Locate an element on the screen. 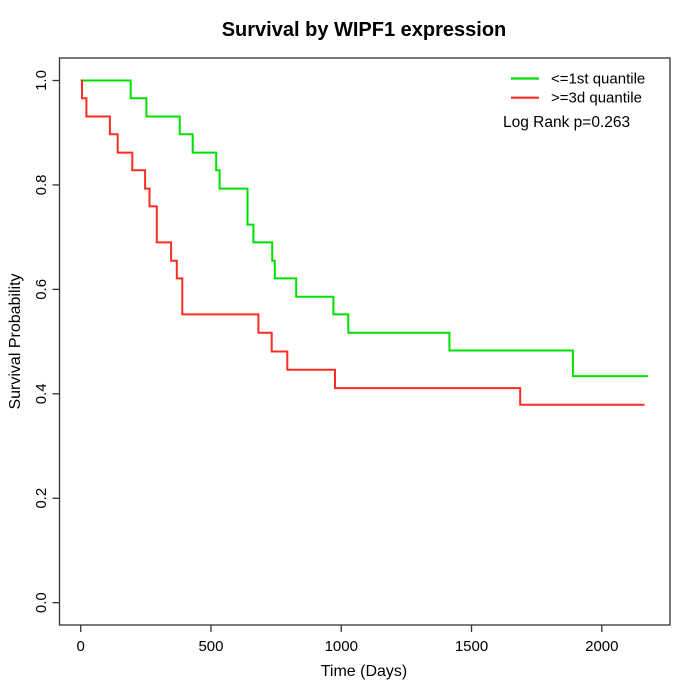 The height and width of the screenshot is (700, 700). y-axis: 0.0 0.2 0.4 0.6 0.8 1.0 is located at coordinates (46, 341).